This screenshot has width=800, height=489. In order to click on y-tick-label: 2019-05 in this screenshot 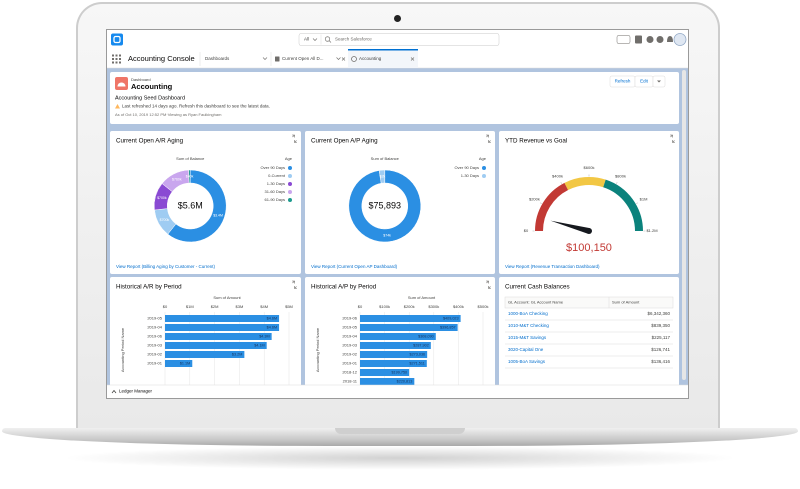, I will do `click(349, 327)`.